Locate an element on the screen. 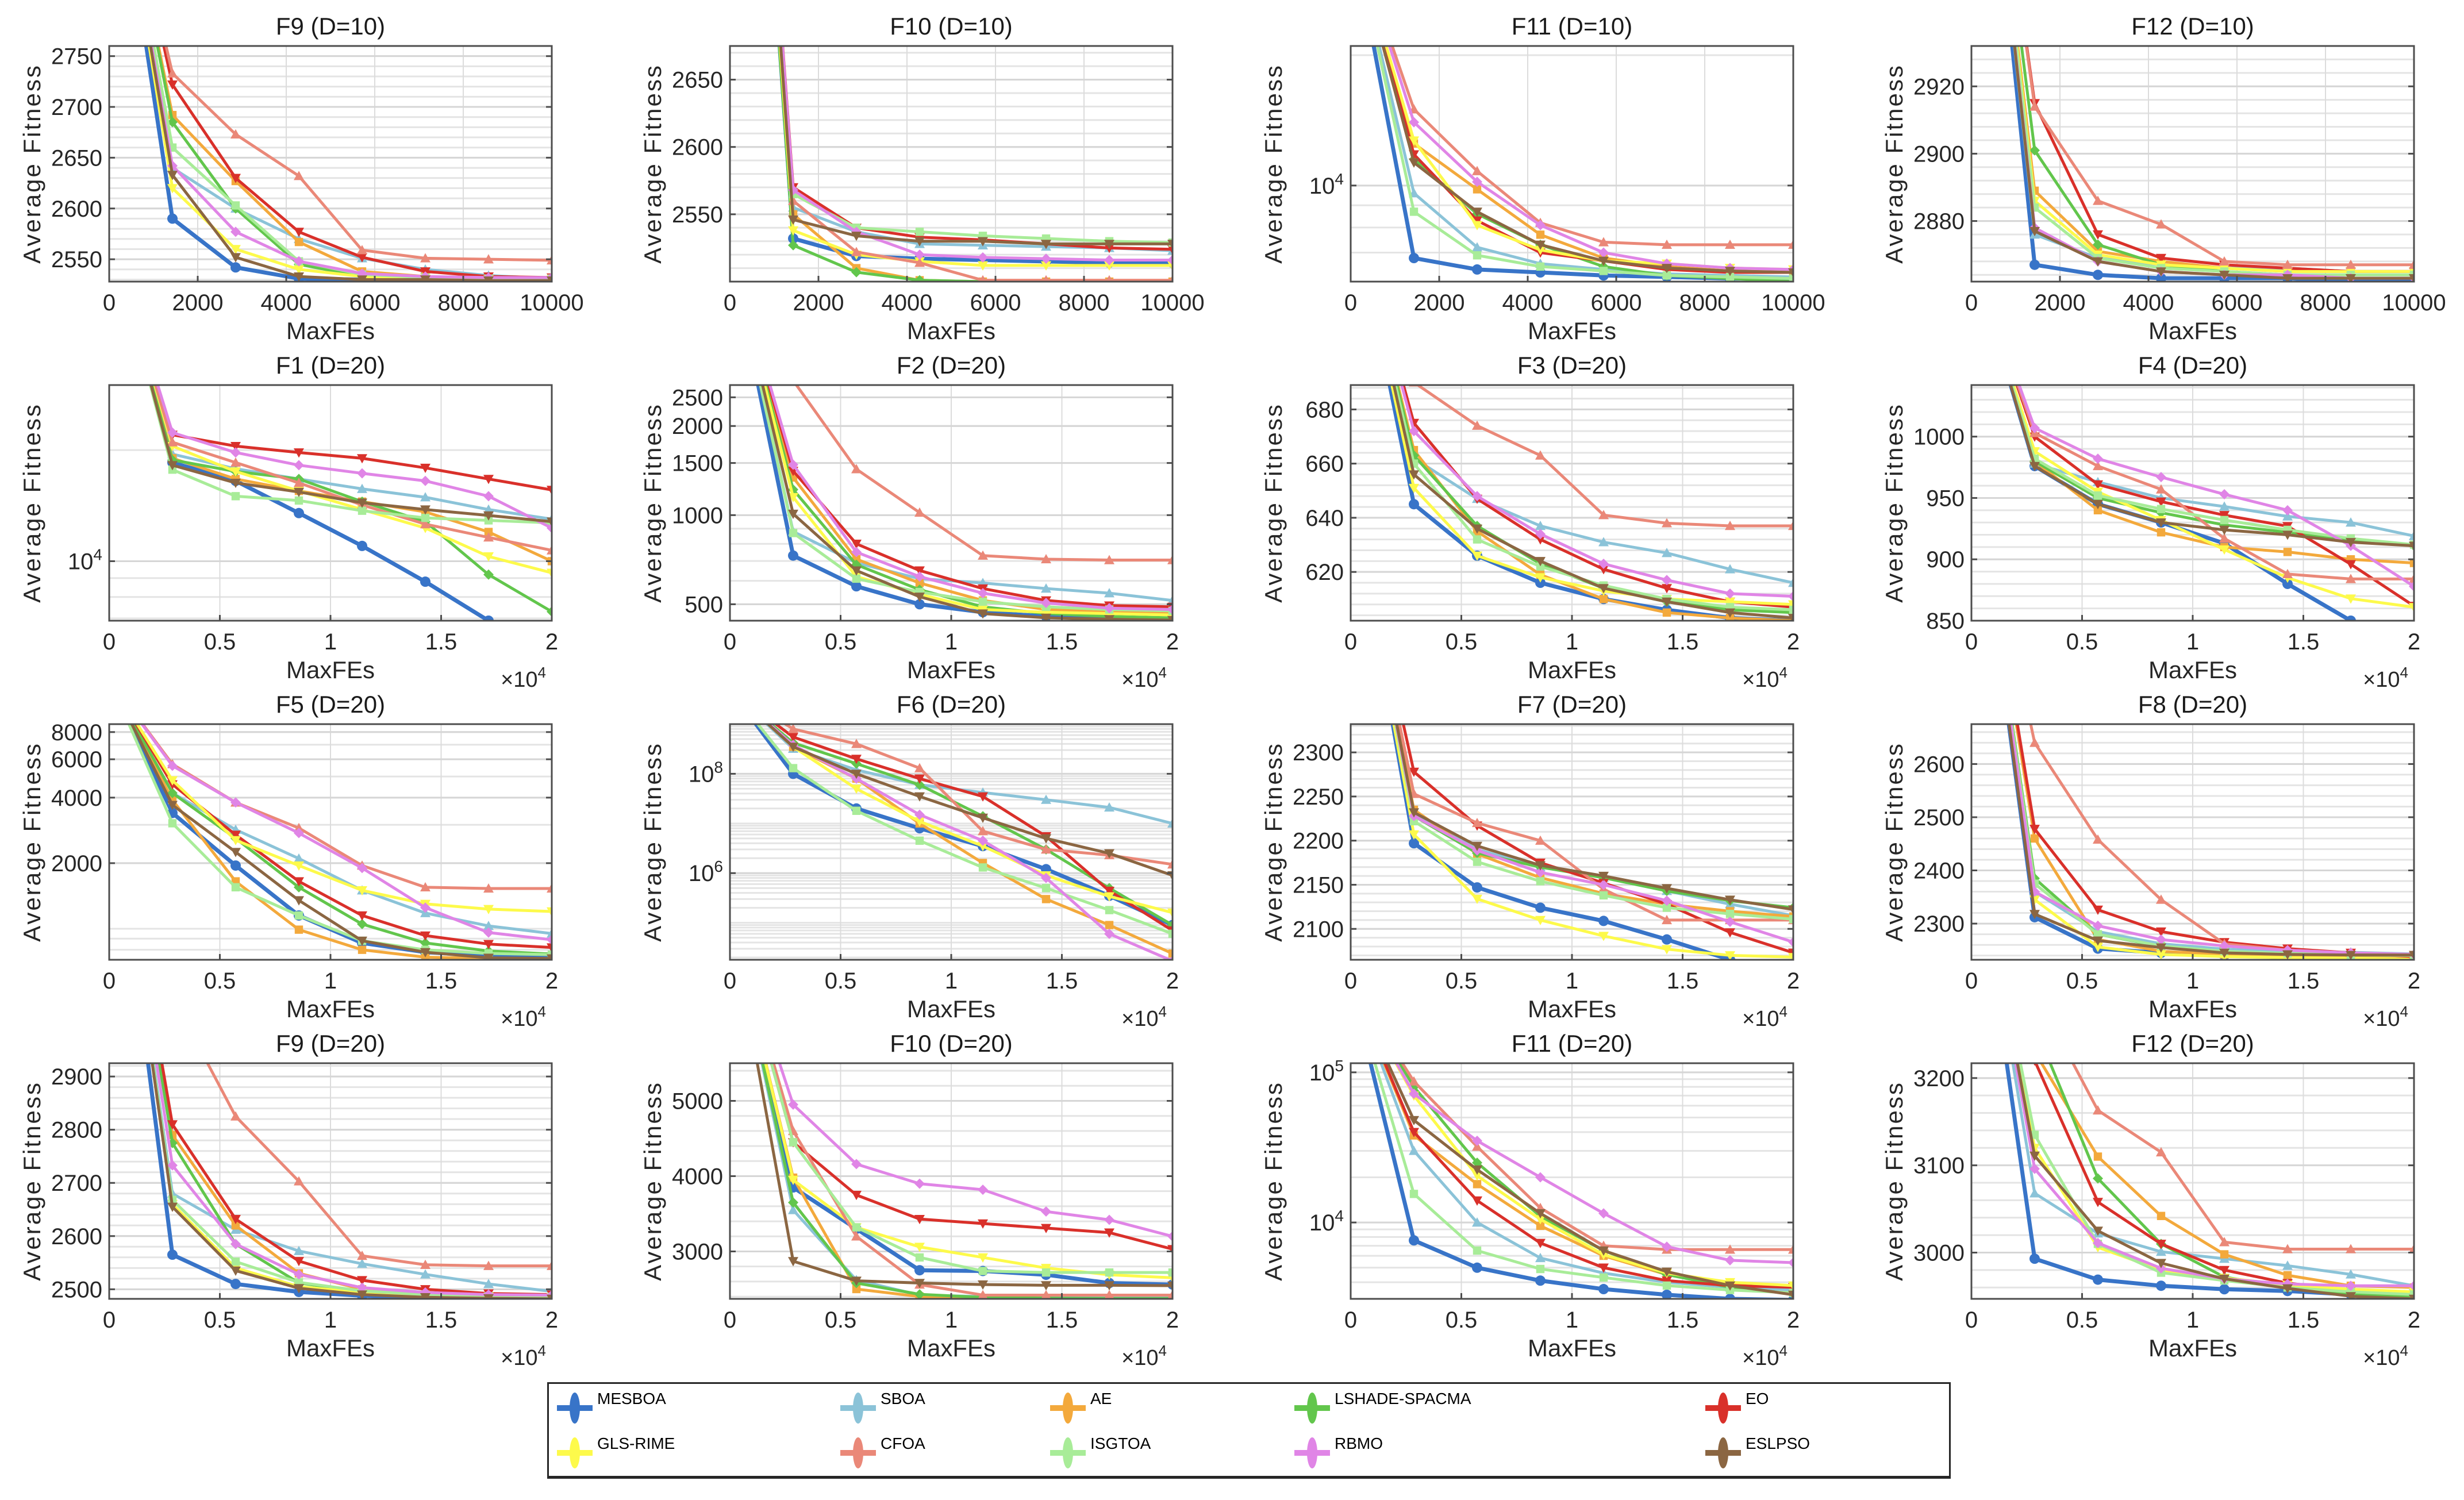 The width and height of the screenshot is (2464, 1500). y-tick-label: 2900 is located at coordinates (76, 1077).